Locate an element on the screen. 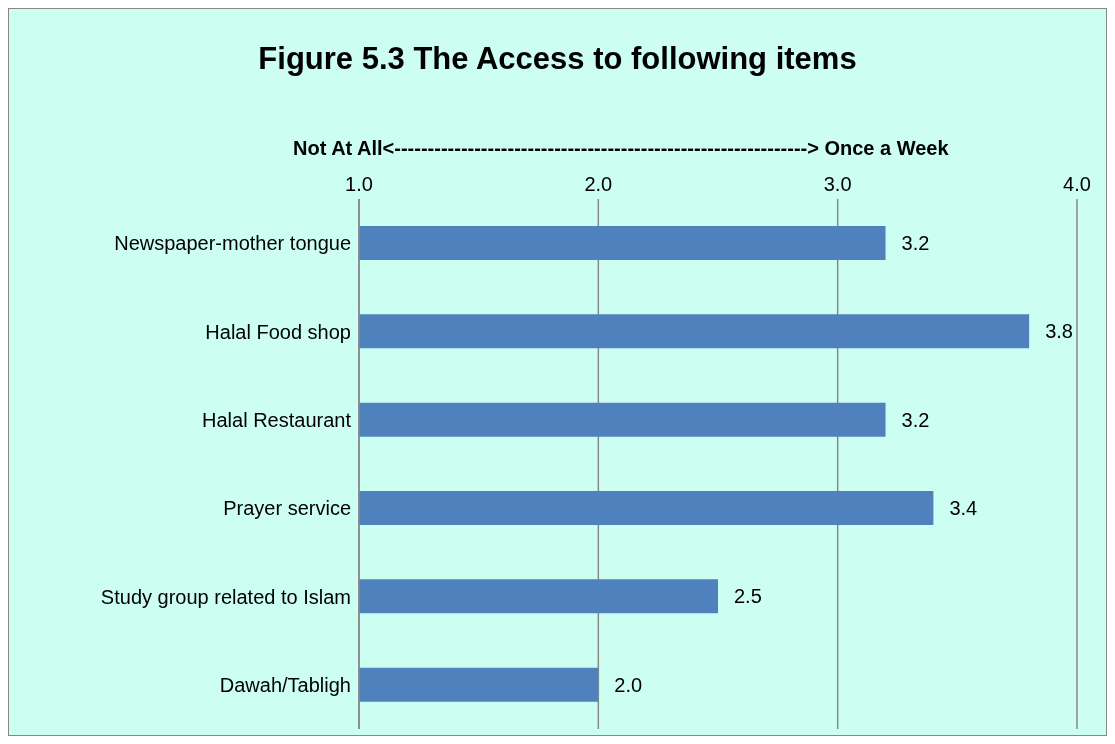  data-label: 3.4 is located at coordinates (963, 508).